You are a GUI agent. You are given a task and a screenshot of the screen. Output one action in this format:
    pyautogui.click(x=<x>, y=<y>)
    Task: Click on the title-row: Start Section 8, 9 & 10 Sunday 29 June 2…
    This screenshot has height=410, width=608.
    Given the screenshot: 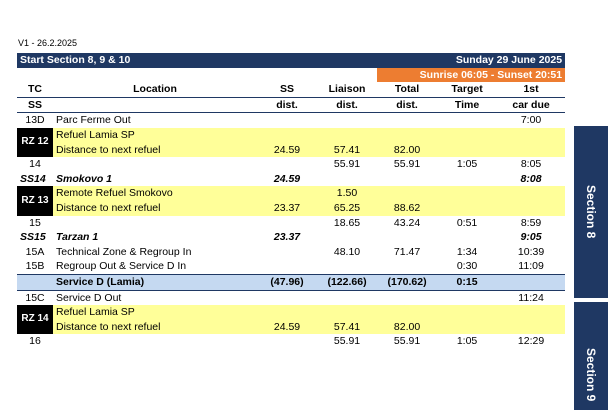 What is the action you would take?
    pyautogui.click(x=291, y=60)
    